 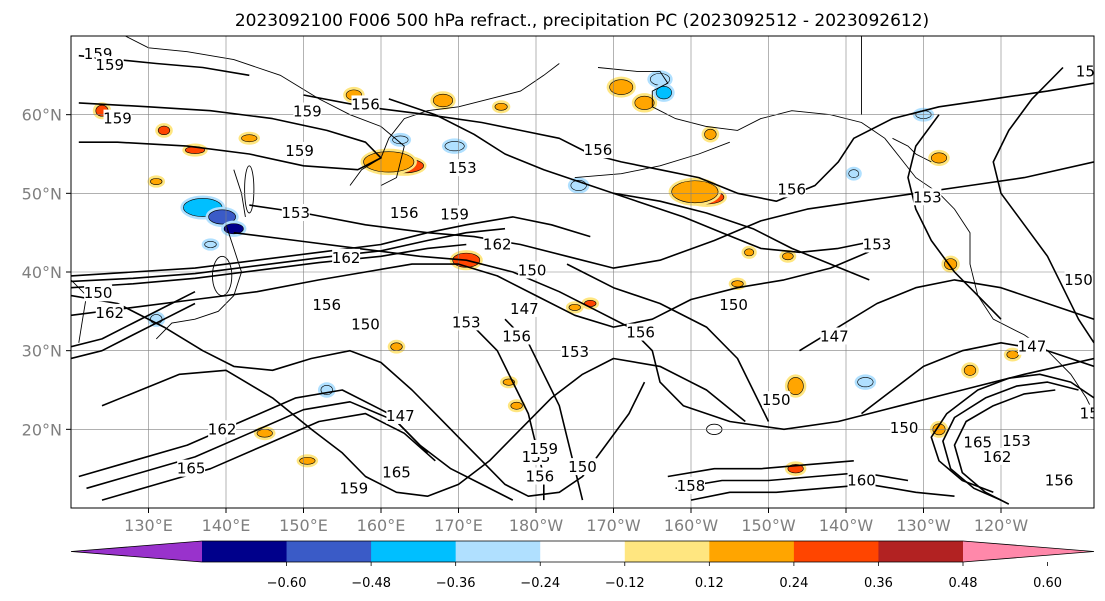 I want to click on colorbar-tick-label: −0.24, so click(x=540, y=583).